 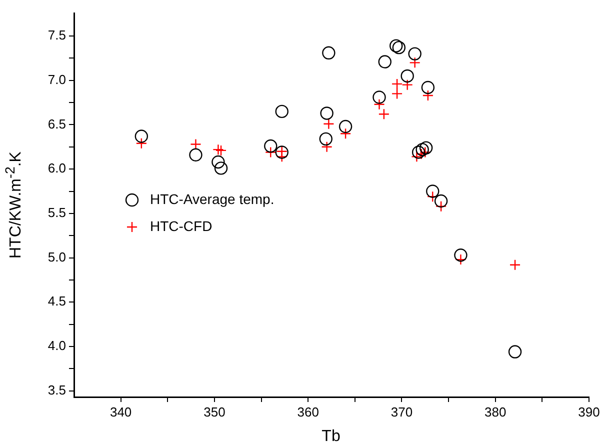 What do you see at coordinates (212, 198) in the screenshot?
I see `legend-label: HTC-Average temp.` at bounding box center [212, 198].